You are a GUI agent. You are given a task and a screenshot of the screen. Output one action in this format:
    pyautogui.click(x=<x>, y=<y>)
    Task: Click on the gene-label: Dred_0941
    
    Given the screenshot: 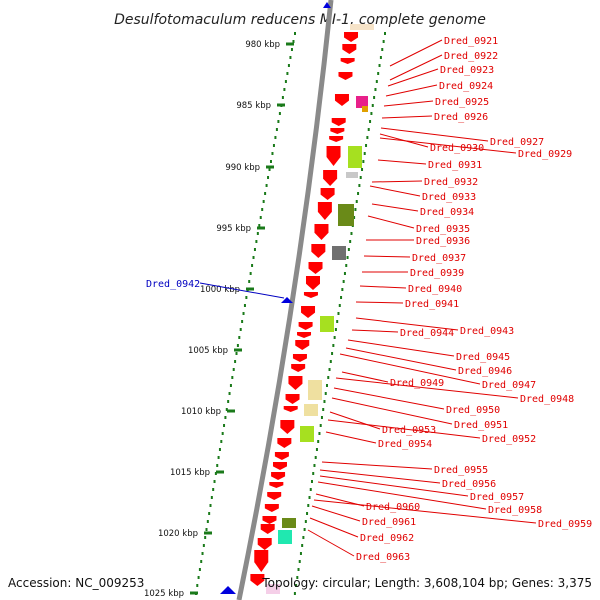 What is the action you would take?
    pyautogui.click(x=432, y=304)
    